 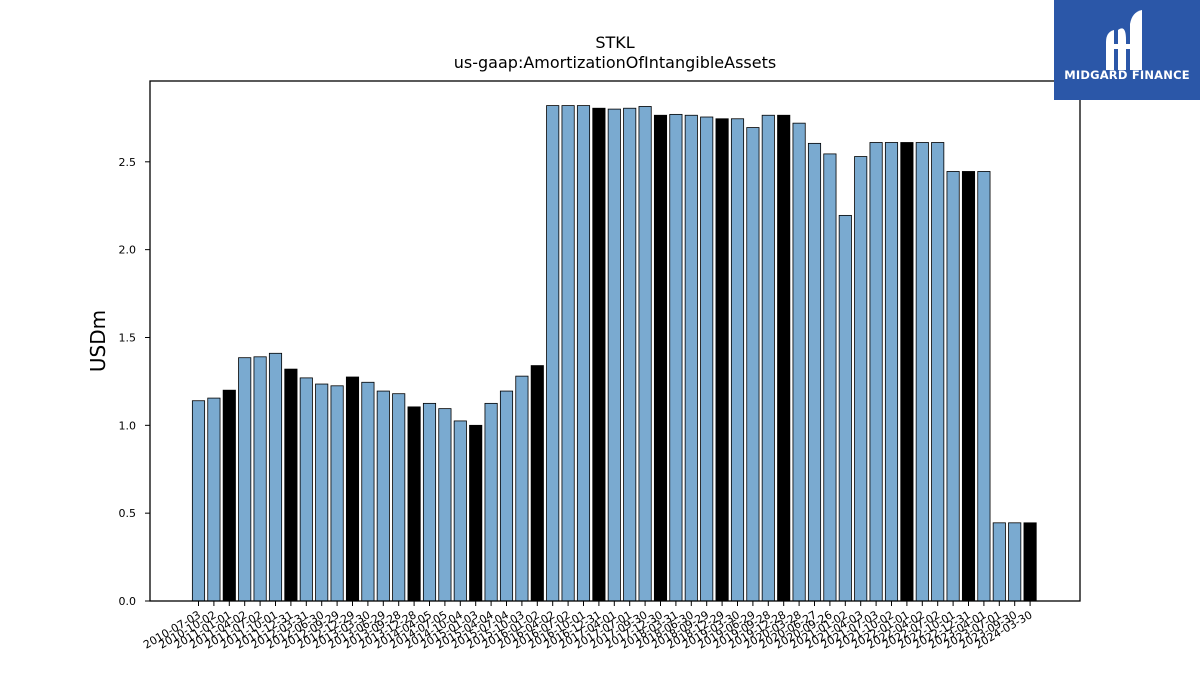 I want to click on midgard-logo-icon, so click(x=1124, y=40).